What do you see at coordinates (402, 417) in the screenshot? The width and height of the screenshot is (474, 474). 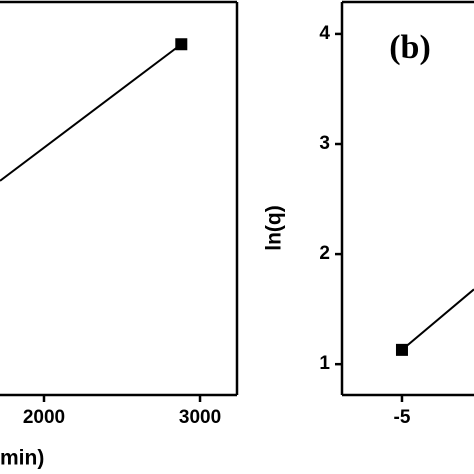 I see `x-tick-label: -5` at bounding box center [402, 417].